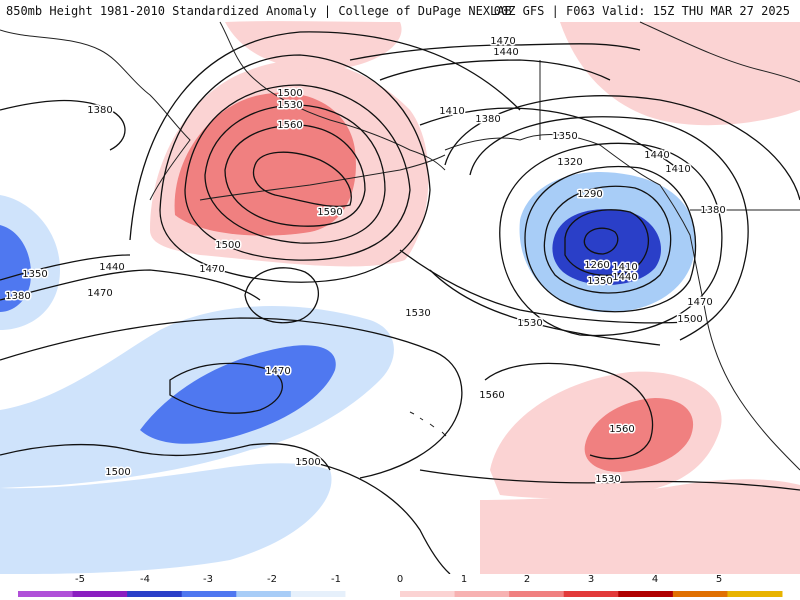 This screenshot has height=600, width=800. I want to click on pos-anomaly-area-canada, so click(680, 74).